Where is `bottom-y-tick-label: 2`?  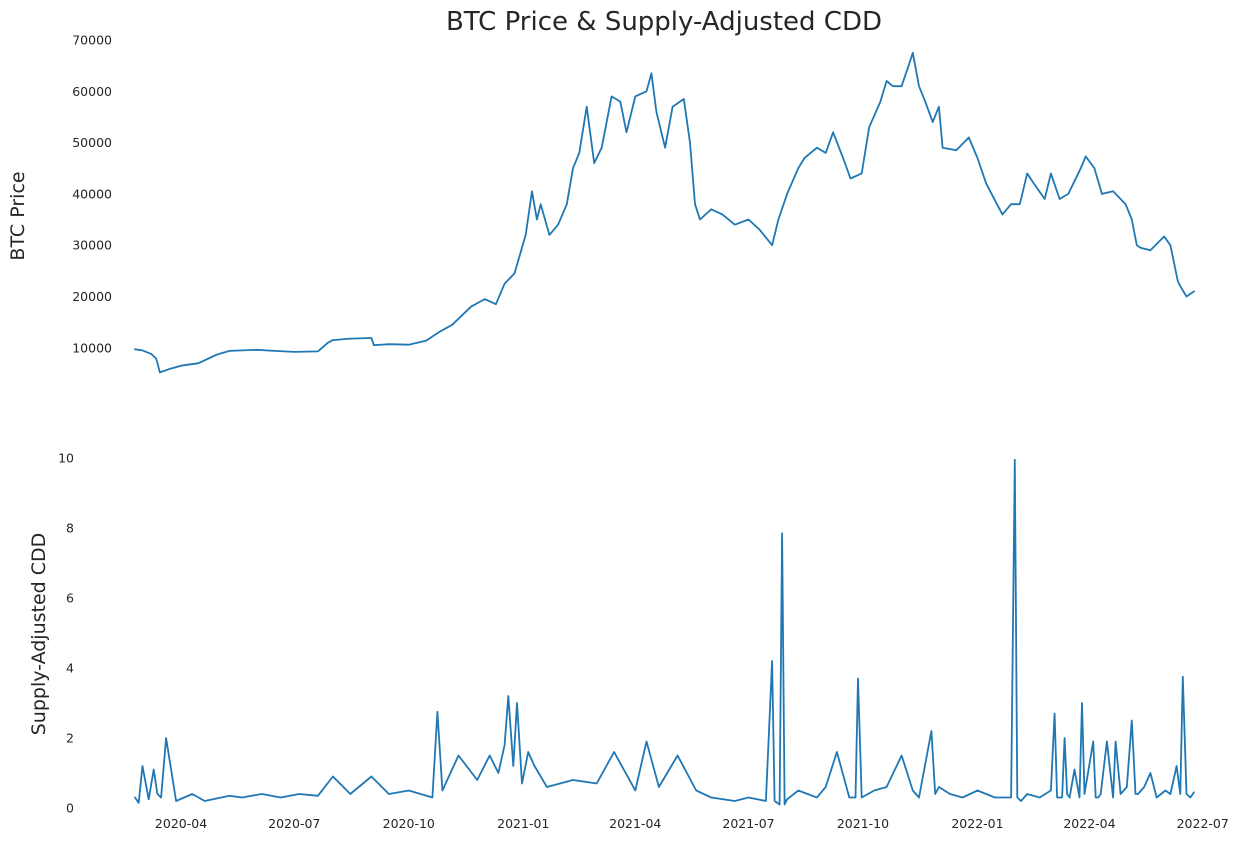 bottom-y-tick-label: 2 is located at coordinates (70, 738).